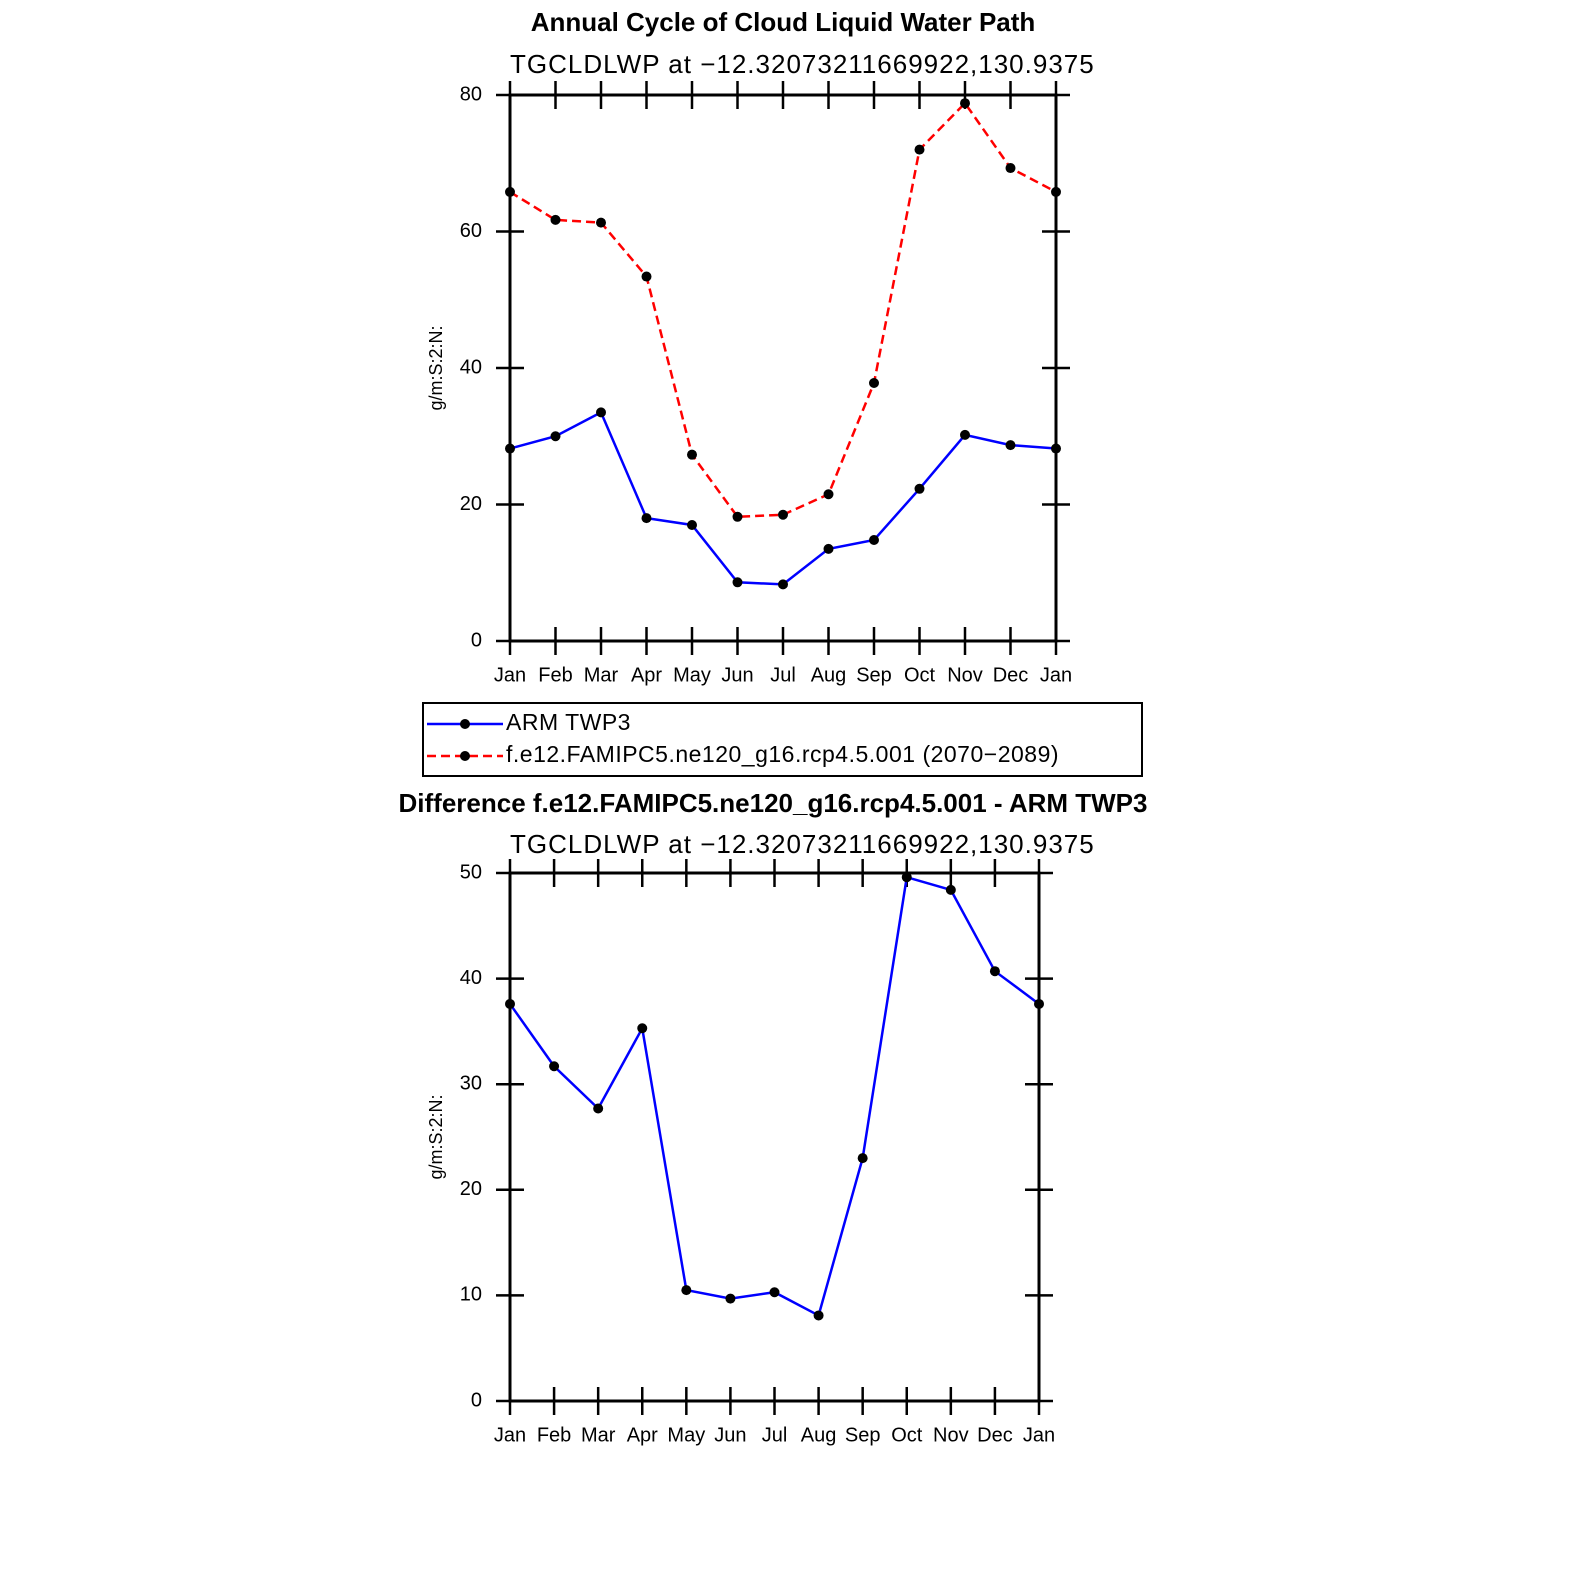  Describe the element at coordinates (783, 22) in the screenshot. I see `chart-title: Annual Cycle of Cloud Liquid Water Path` at that location.